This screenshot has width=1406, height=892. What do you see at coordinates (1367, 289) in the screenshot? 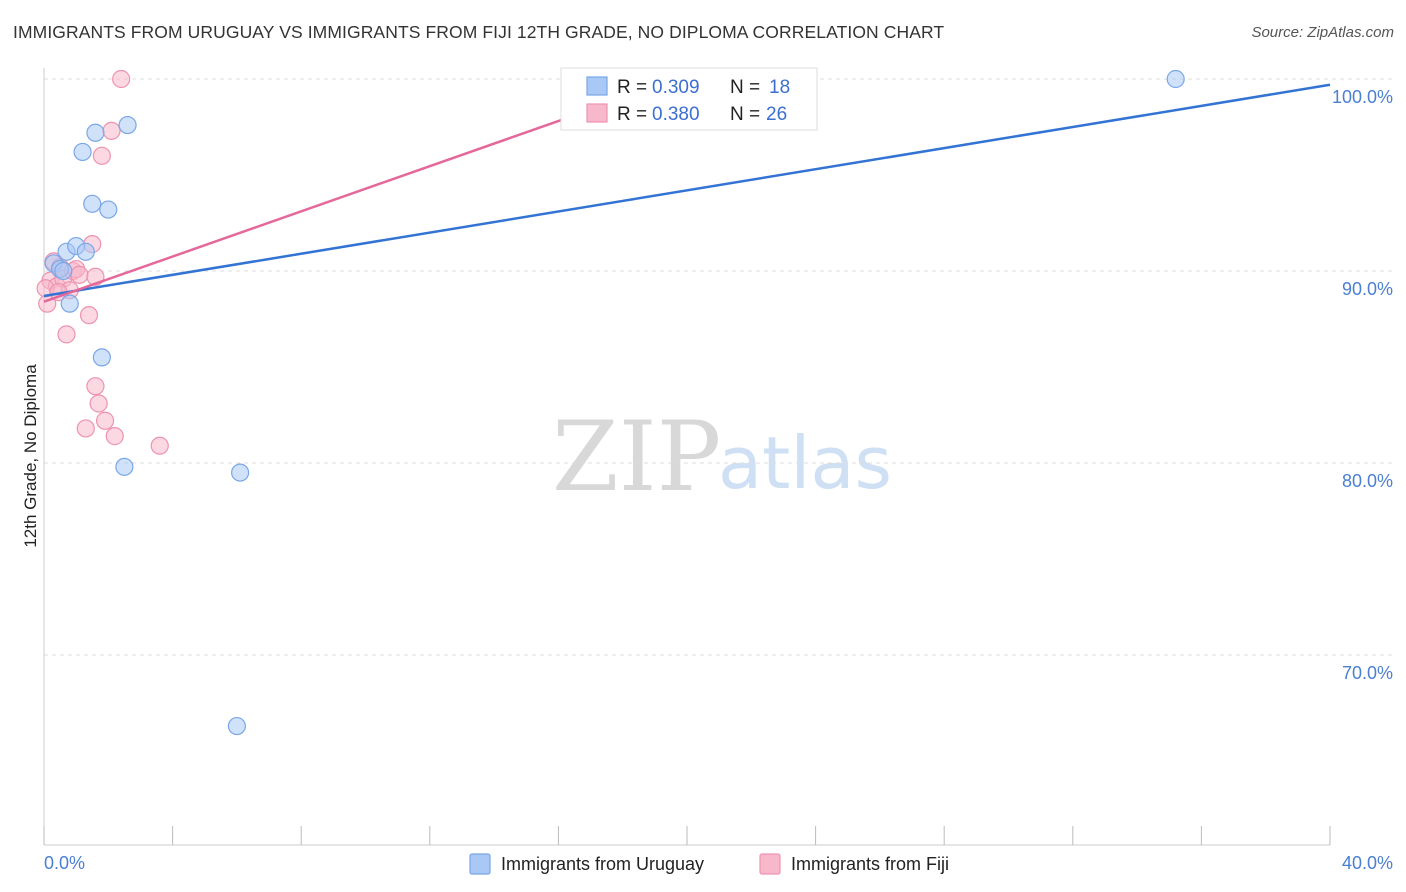
I see `y-tick-label: 90.0%` at bounding box center [1367, 289].